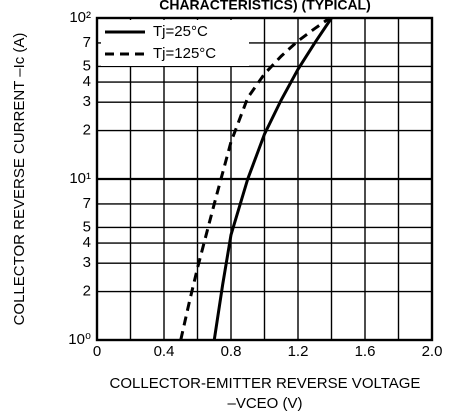  Describe the element at coordinates (365, 351) in the screenshot. I see `x-tick-label: 1.6` at that location.